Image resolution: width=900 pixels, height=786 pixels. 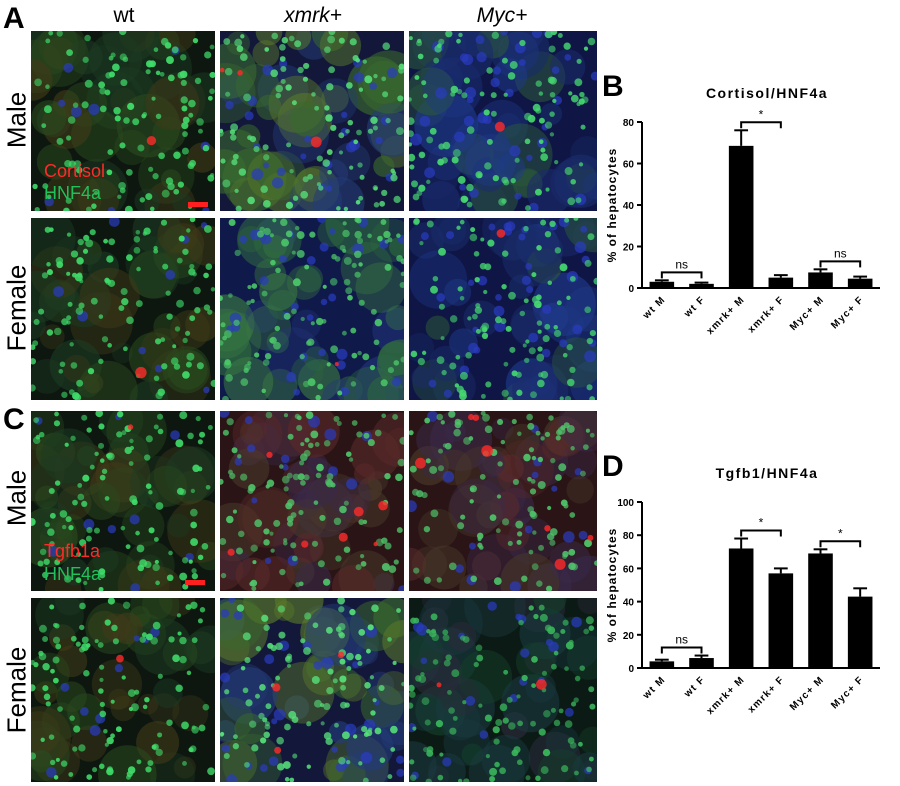 I want to click on chart-d-x-tick-label: wt M, so click(x=654, y=688).